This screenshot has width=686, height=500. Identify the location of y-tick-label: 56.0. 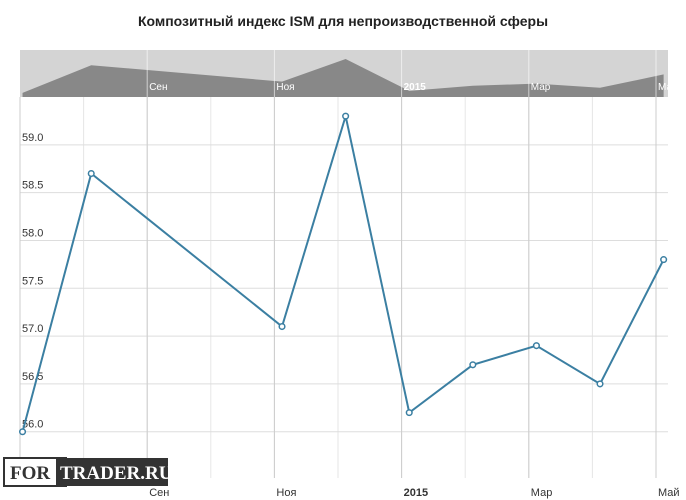
(32, 425).